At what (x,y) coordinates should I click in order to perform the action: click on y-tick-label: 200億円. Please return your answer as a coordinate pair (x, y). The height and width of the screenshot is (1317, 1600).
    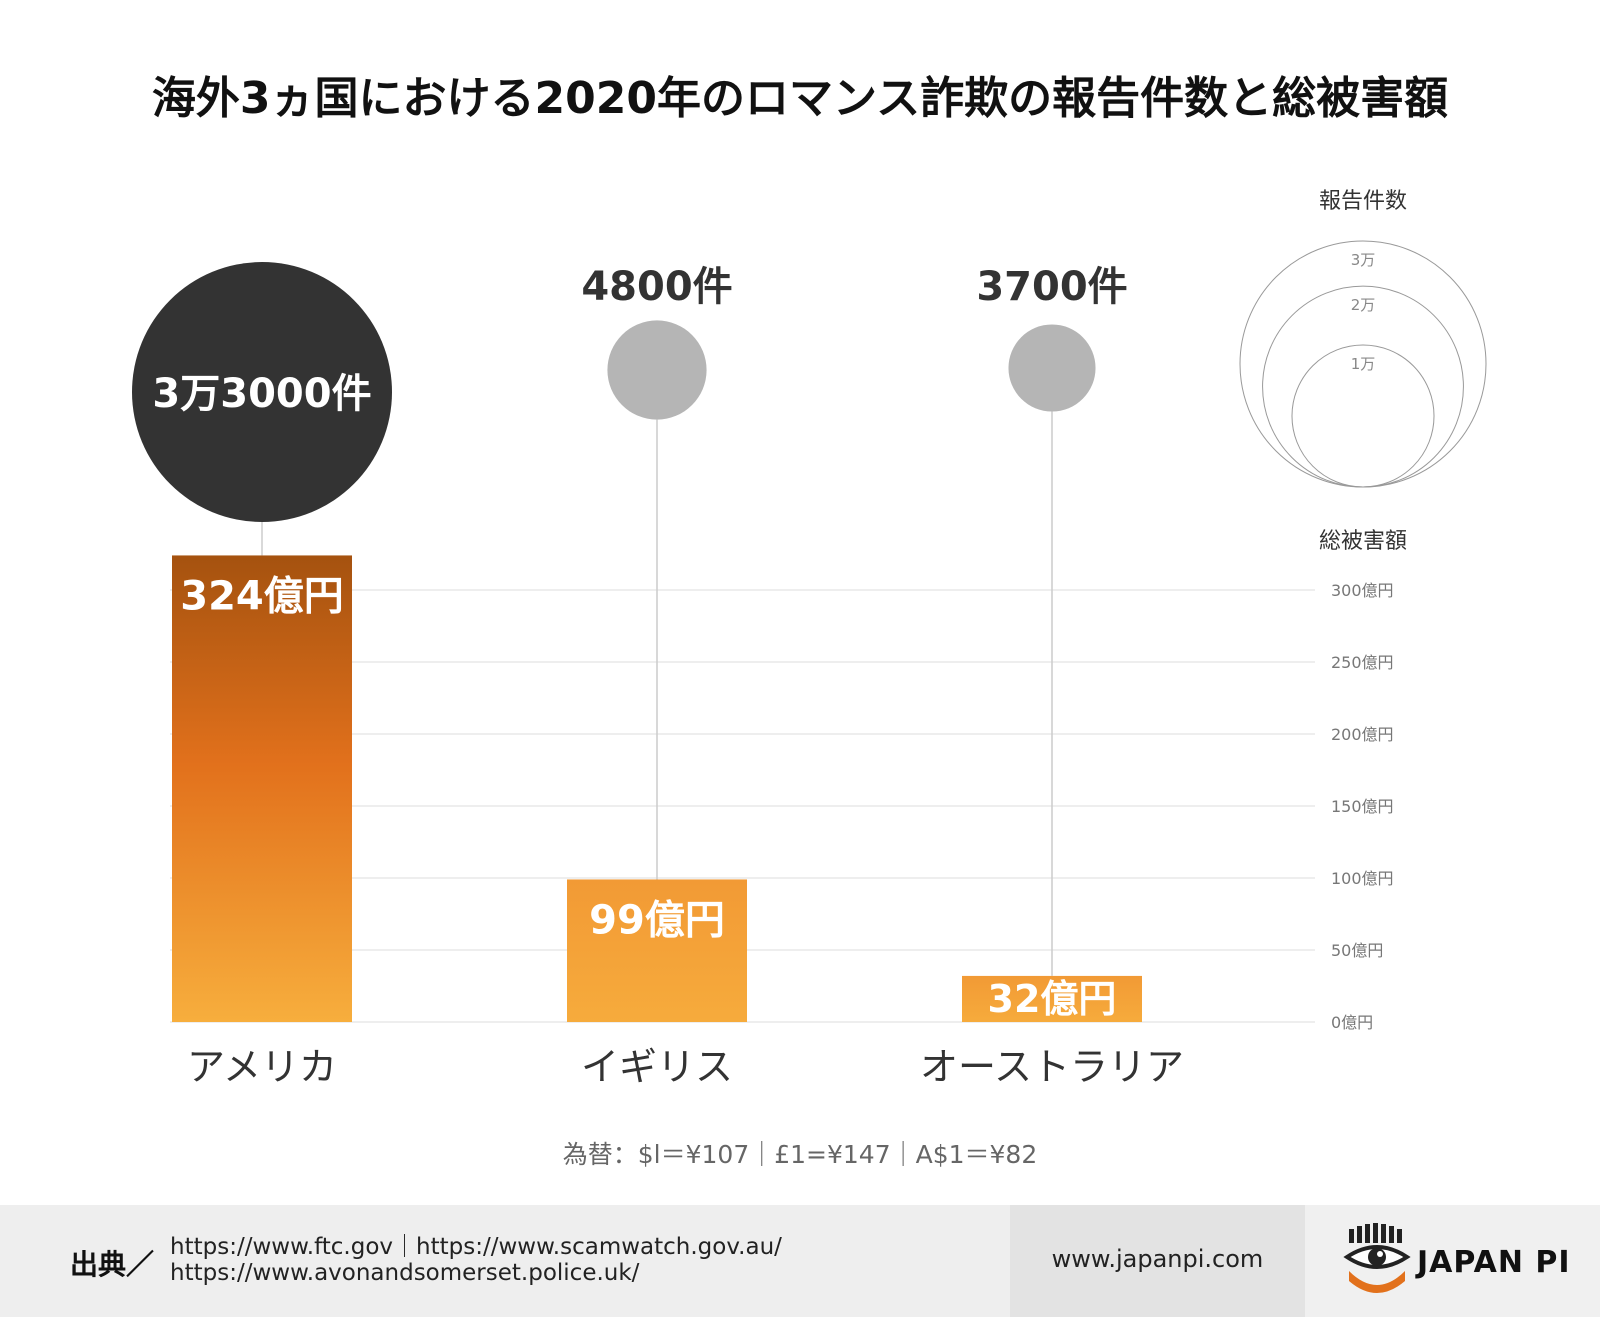
    Looking at the image, I should click on (1362, 734).